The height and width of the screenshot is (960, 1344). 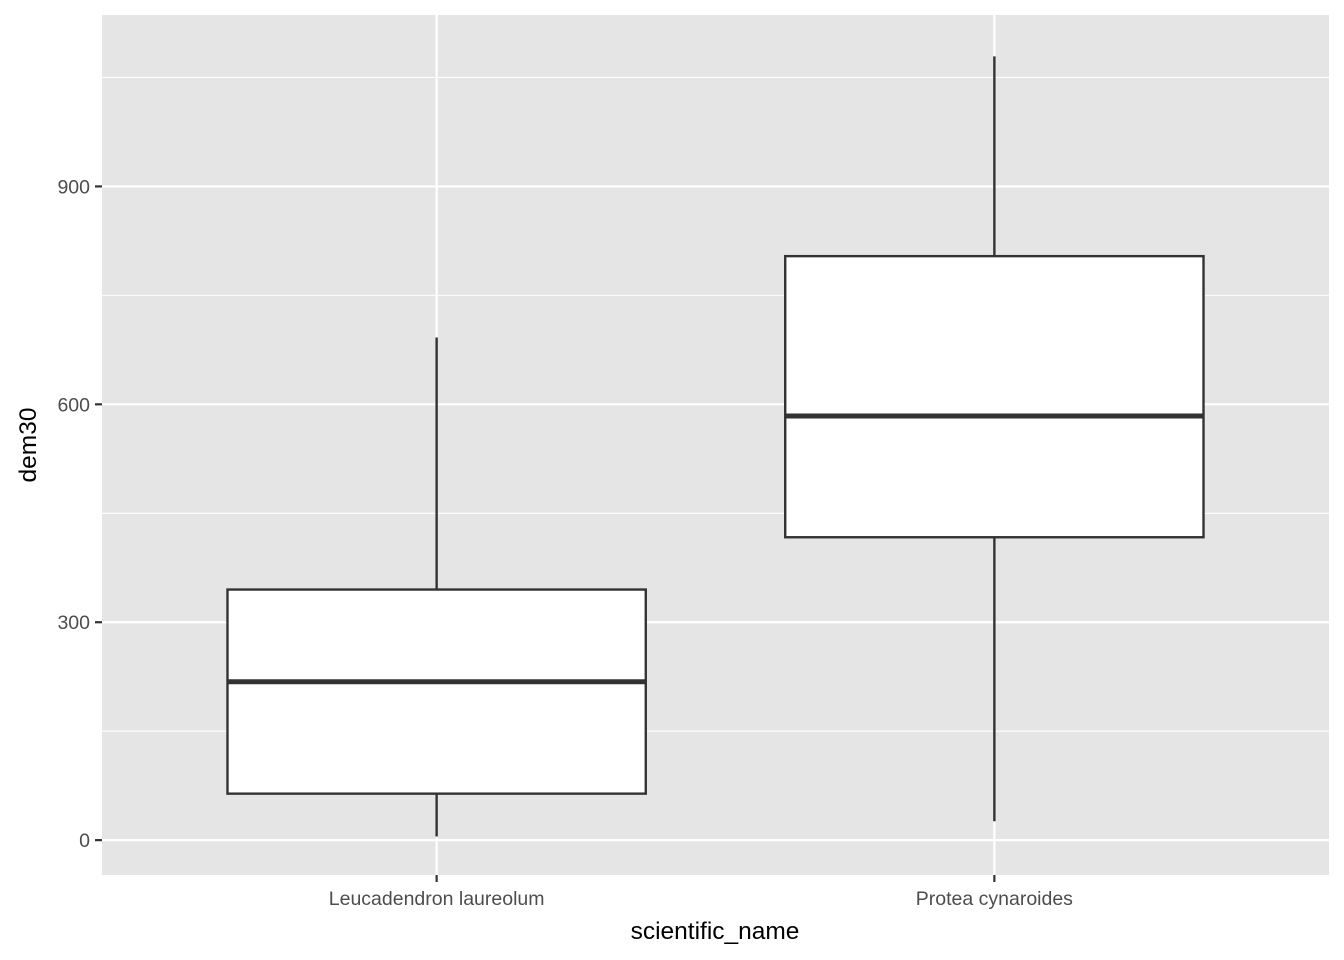 What do you see at coordinates (73, 405) in the screenshot?
I see `y-tick-label: 600` at bounding box center [73, 405].